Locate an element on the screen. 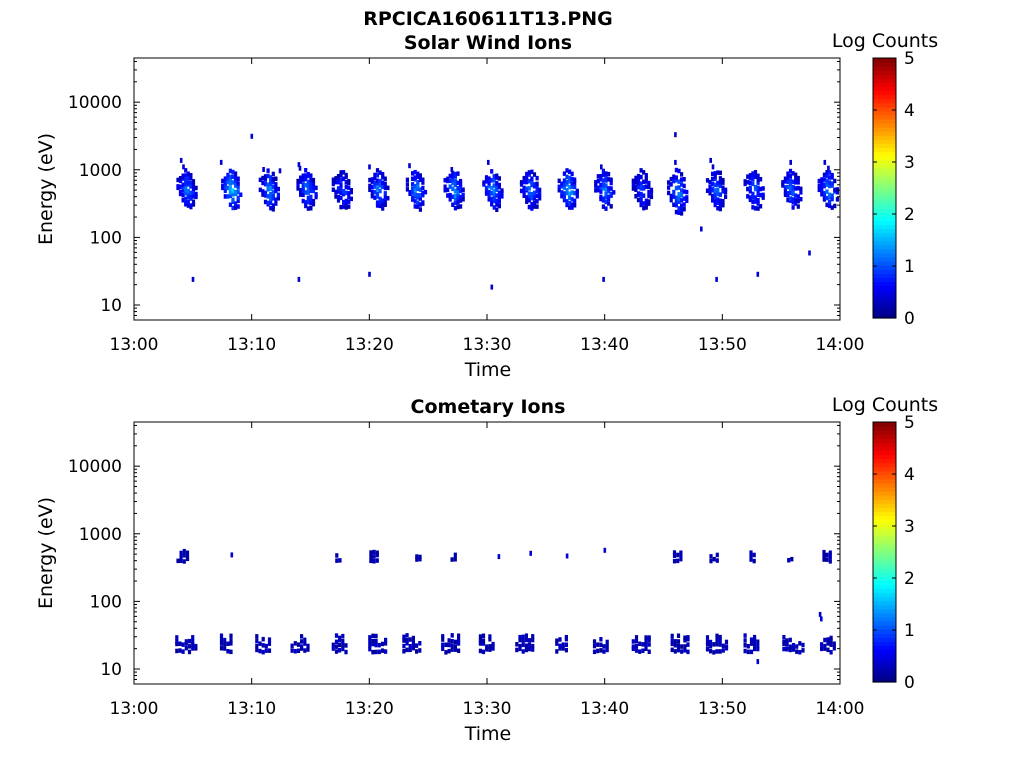  x-axis-label: Time is located at coordinates (488, 734).